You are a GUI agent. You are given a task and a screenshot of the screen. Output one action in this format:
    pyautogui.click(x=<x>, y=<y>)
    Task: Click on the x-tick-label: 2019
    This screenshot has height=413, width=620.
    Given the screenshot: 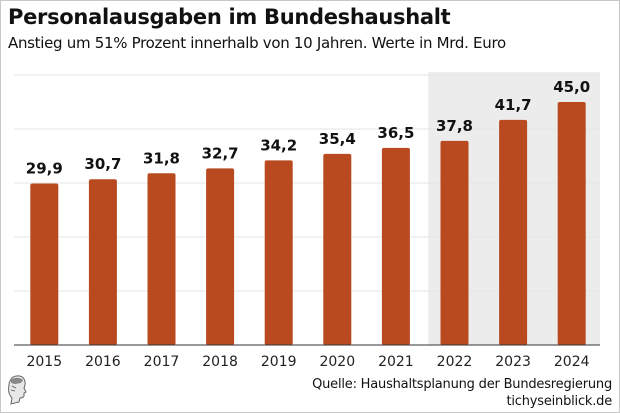 What is the action you would take?
    pyautogui.click(x=279, y=362)
    